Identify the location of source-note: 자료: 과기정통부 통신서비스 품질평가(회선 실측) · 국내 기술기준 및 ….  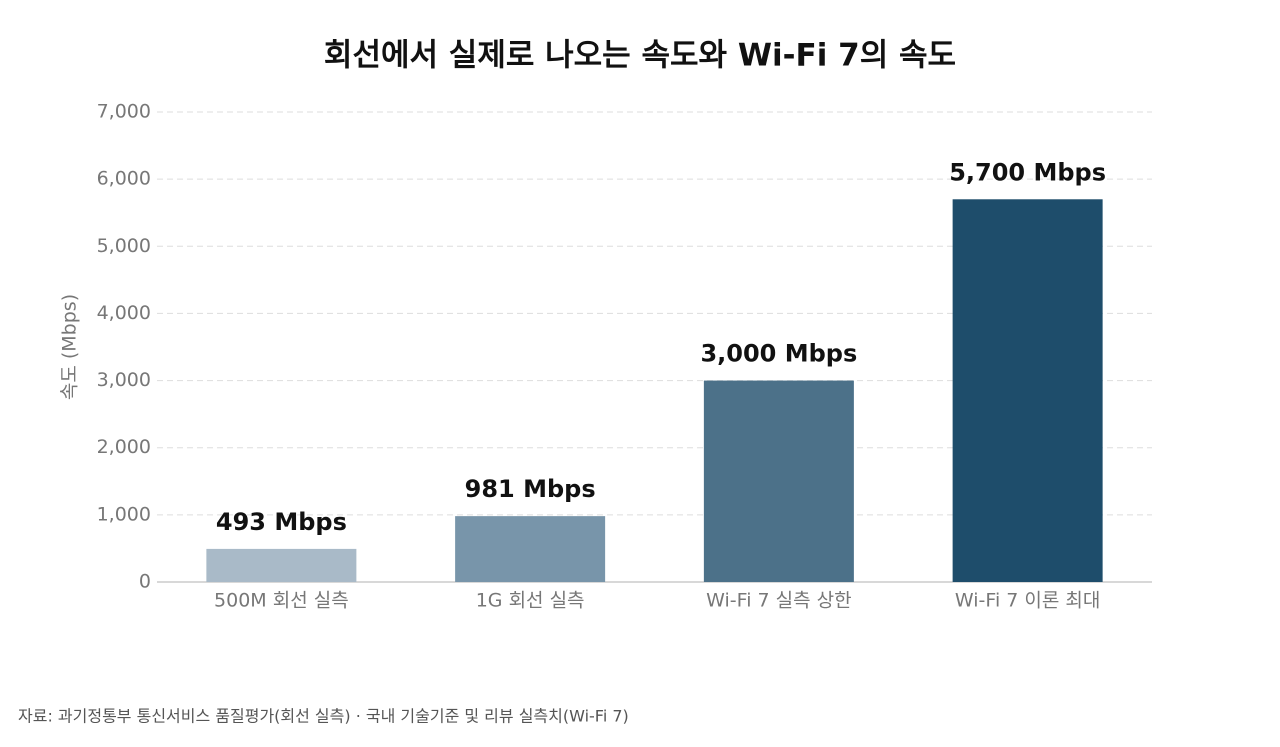
(323, 716).